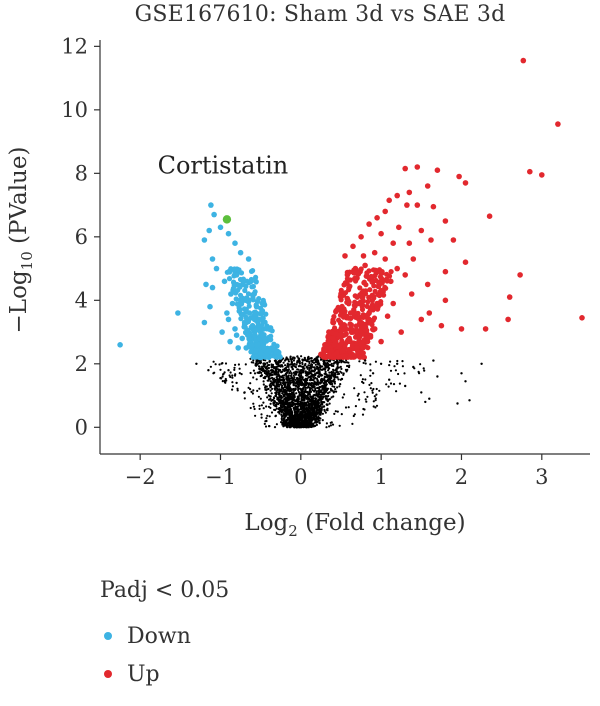  Describe the element at coordinates (220, 477) in the screenshot. I see `x-tick-label: −1` at that location.